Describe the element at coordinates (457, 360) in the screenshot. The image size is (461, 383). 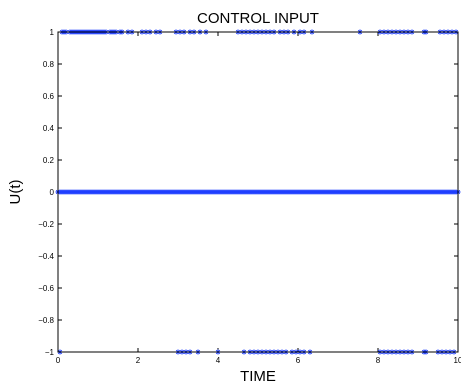
I see `x-tick-label: 10` at that location.